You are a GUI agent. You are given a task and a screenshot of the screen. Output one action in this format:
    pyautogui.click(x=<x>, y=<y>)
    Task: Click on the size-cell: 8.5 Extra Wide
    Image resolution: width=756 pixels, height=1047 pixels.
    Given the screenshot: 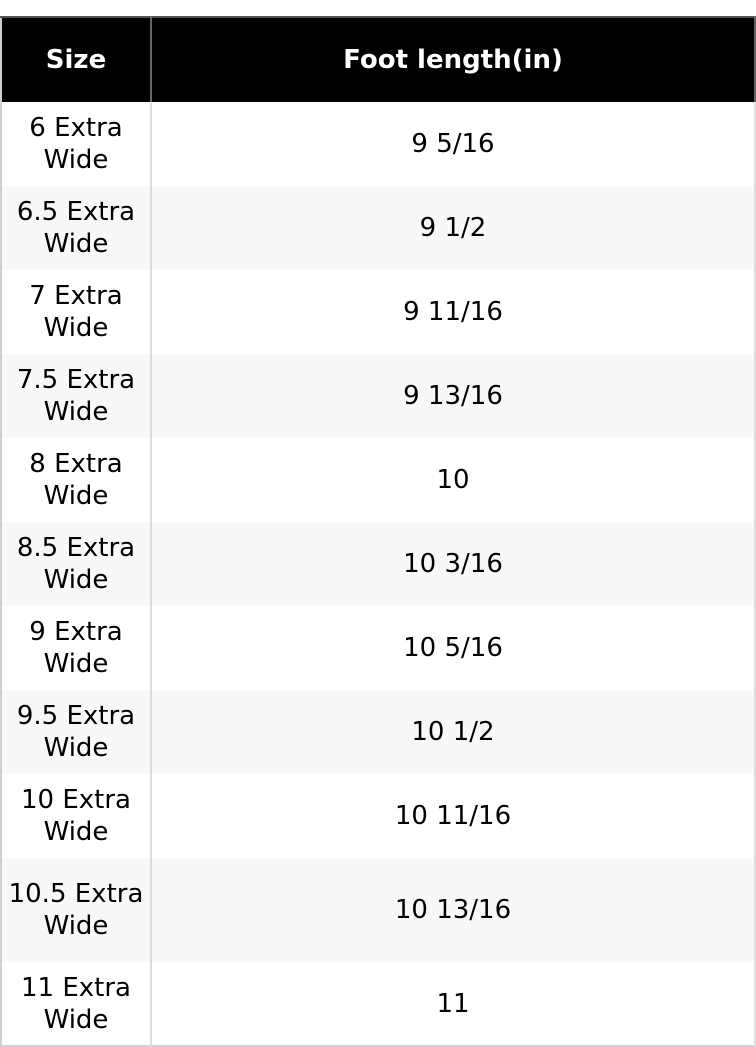 What is the action you would take?
    pyautogui.click(x=76, y=564)
    